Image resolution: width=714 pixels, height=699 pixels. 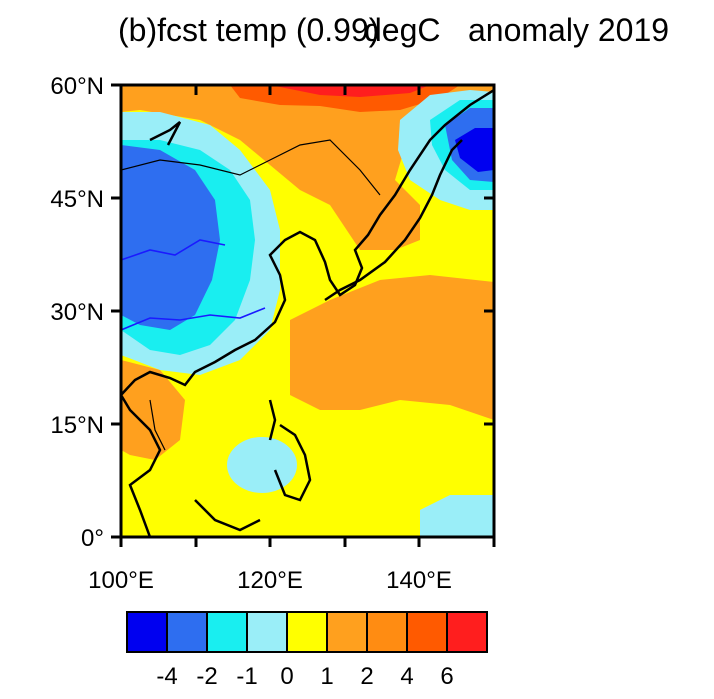 I want to click on warm-area-pacific, so click(x=392, y=347).